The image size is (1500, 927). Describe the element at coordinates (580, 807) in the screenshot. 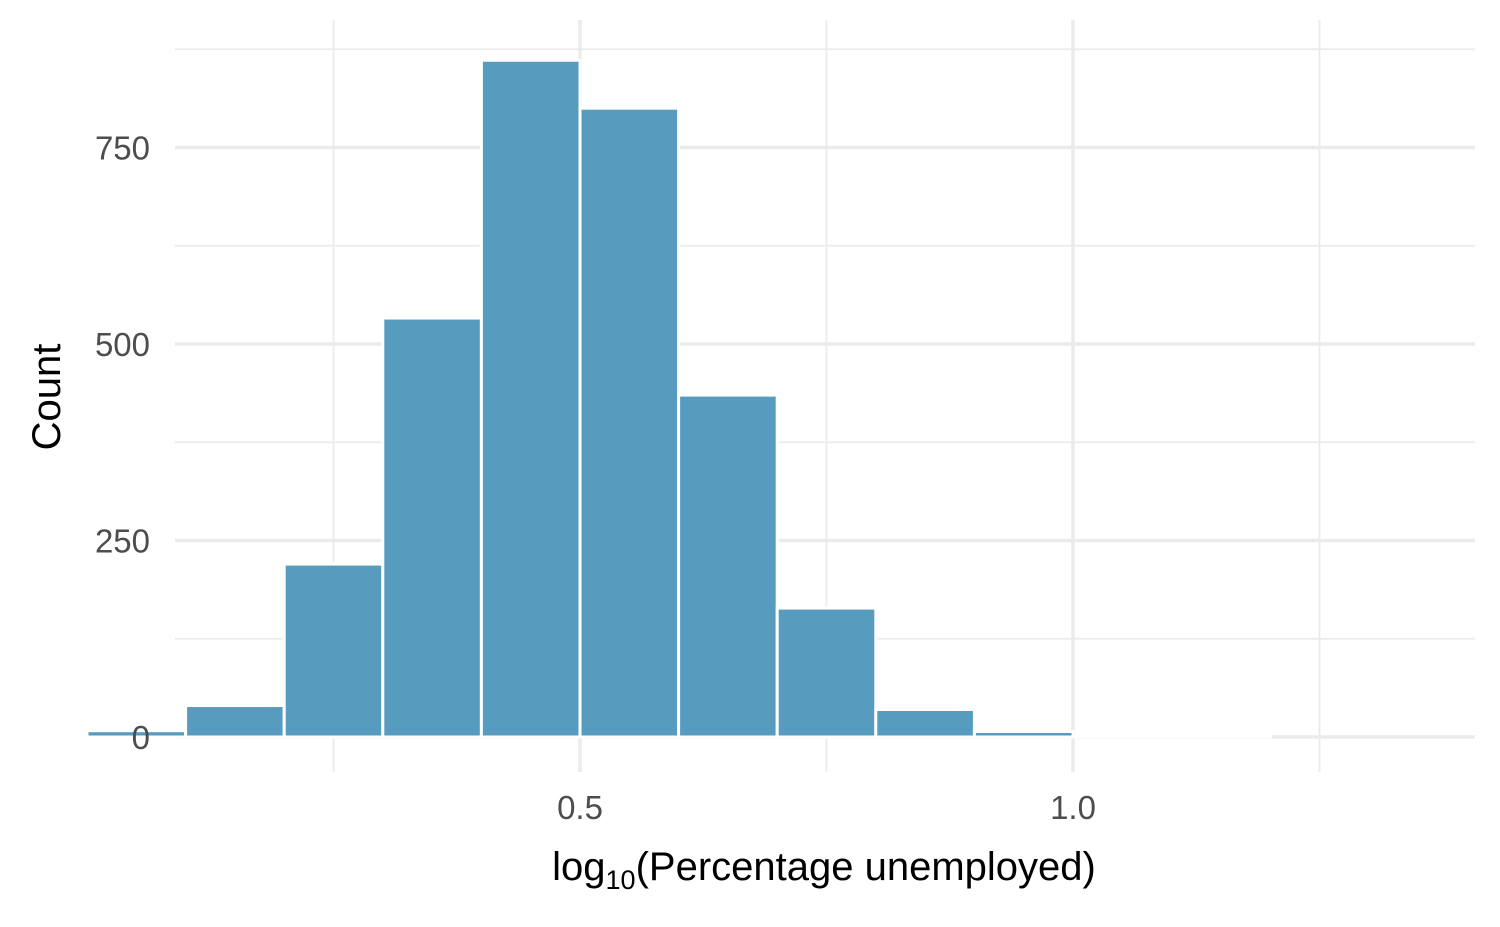

I see `x-tick-label: 0.5` at that location.